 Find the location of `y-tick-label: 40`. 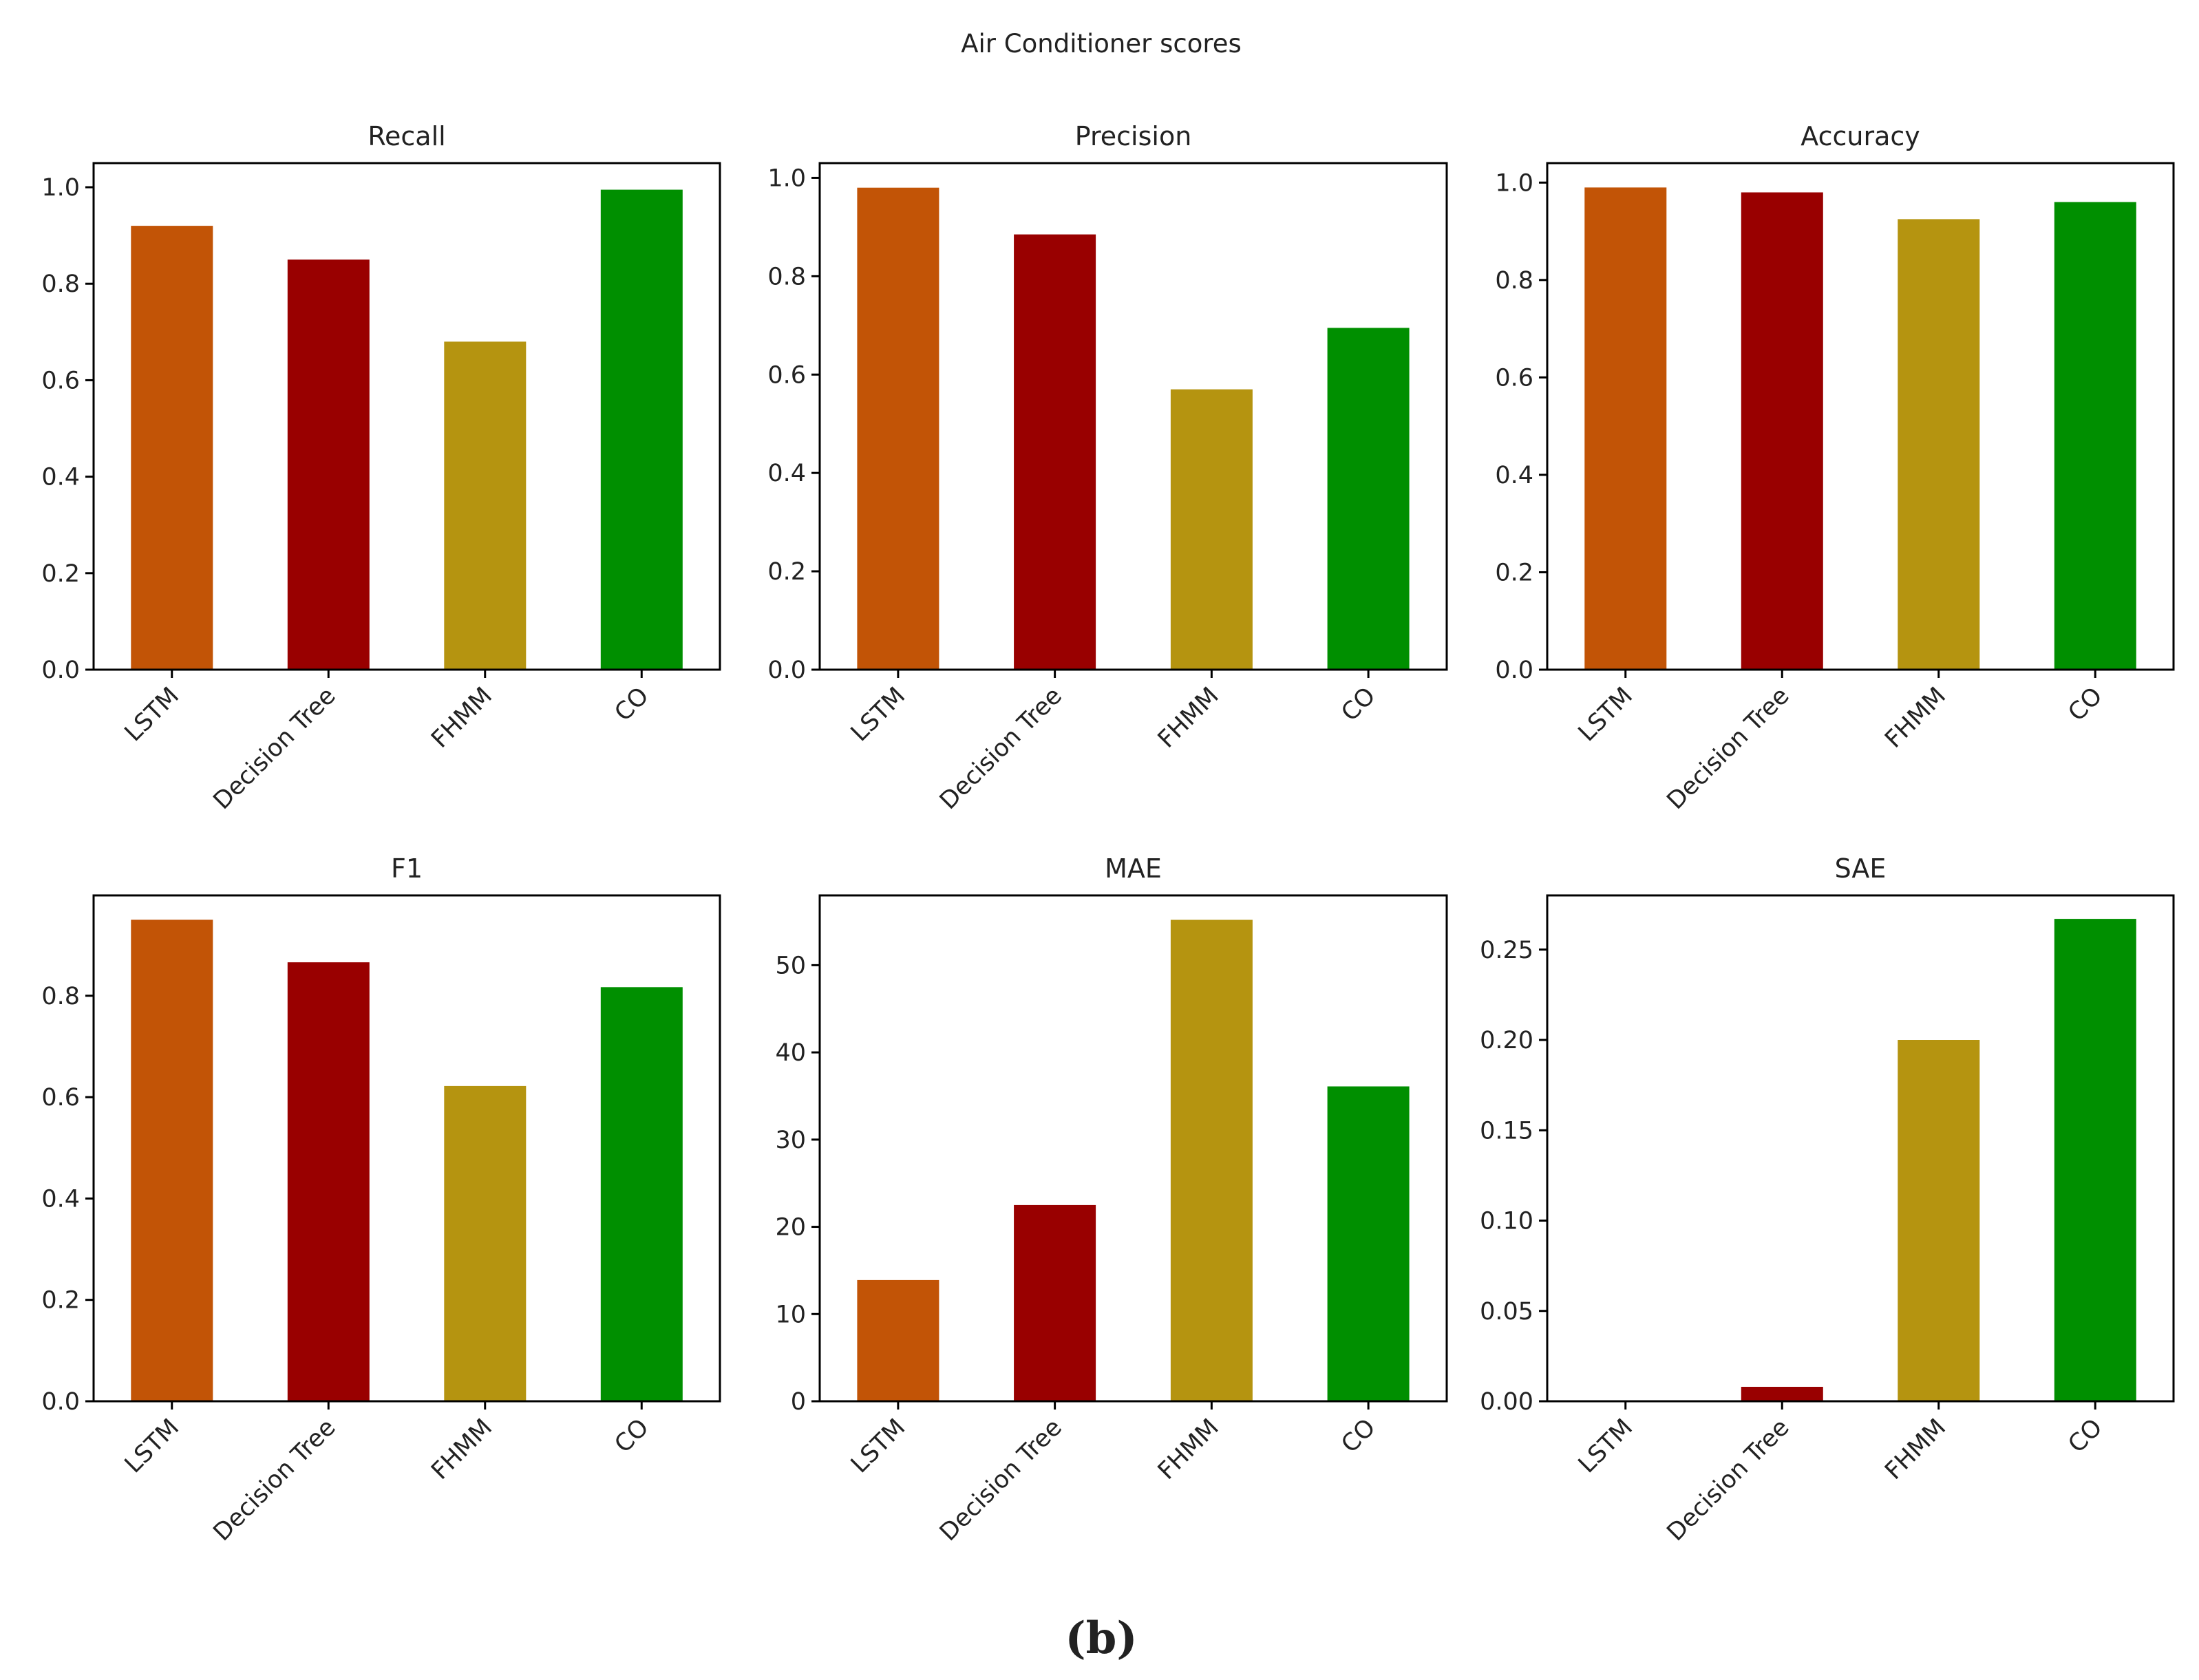

y-tick-label: 40 is located at coordinates (790, 1053).